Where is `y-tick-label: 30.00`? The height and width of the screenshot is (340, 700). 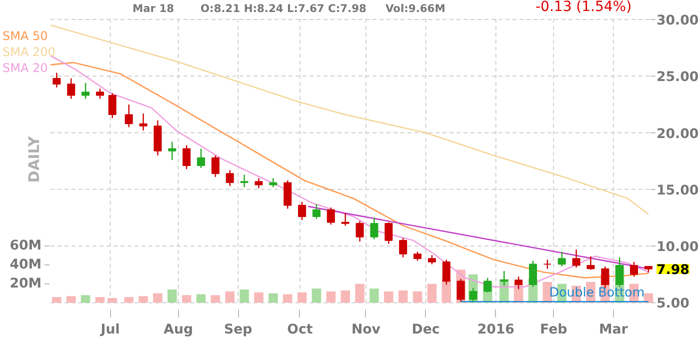 y-tick-label: 30.00 is located at coordinates (677, 20).